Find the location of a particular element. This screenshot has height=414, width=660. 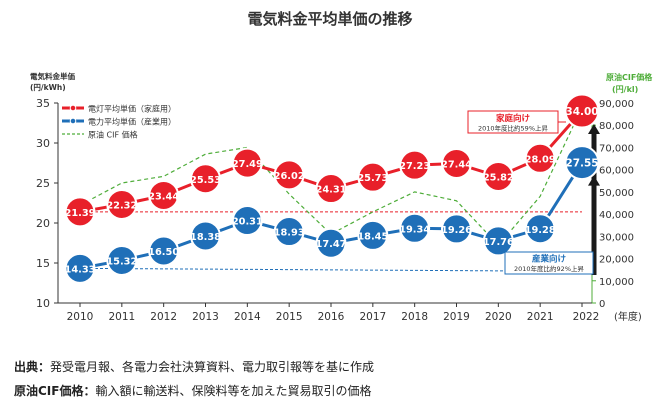

x-tick-label: 2010 is located at coordinates (80, 317).